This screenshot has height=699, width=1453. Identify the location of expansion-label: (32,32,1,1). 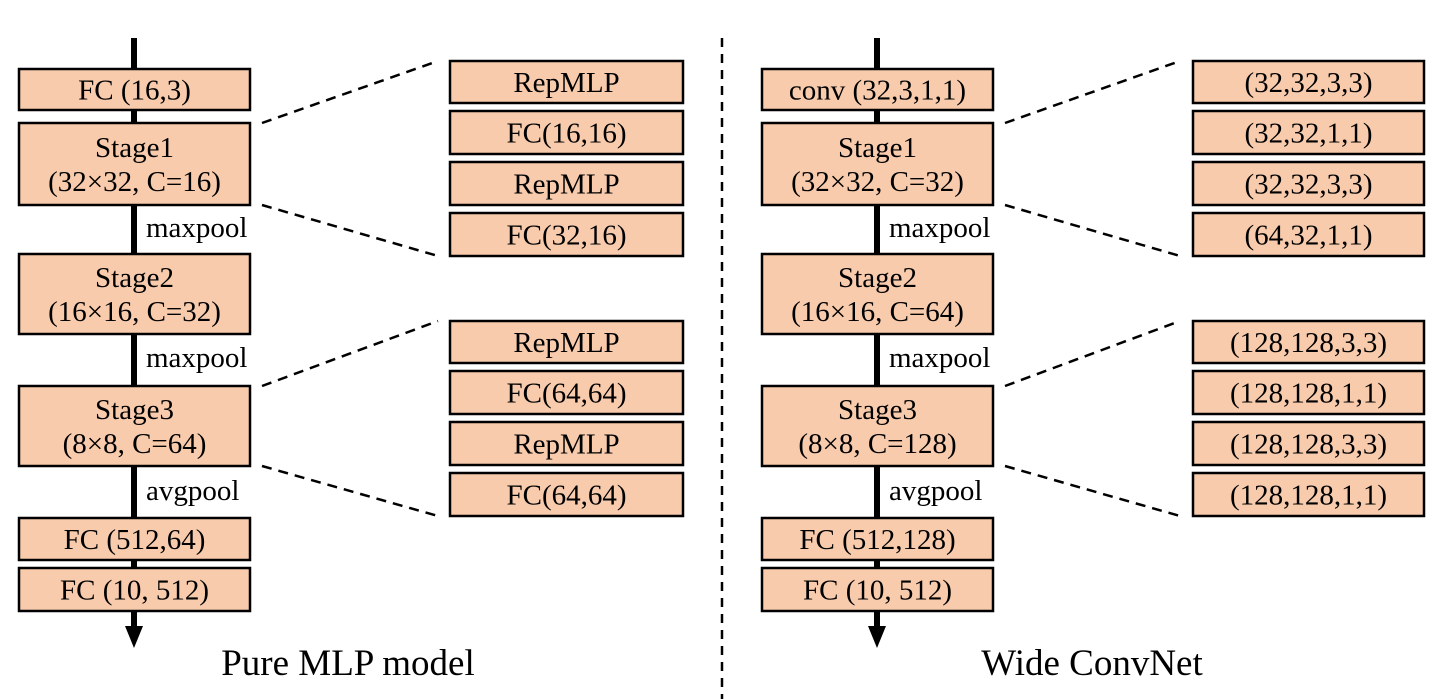
(1308, 134).